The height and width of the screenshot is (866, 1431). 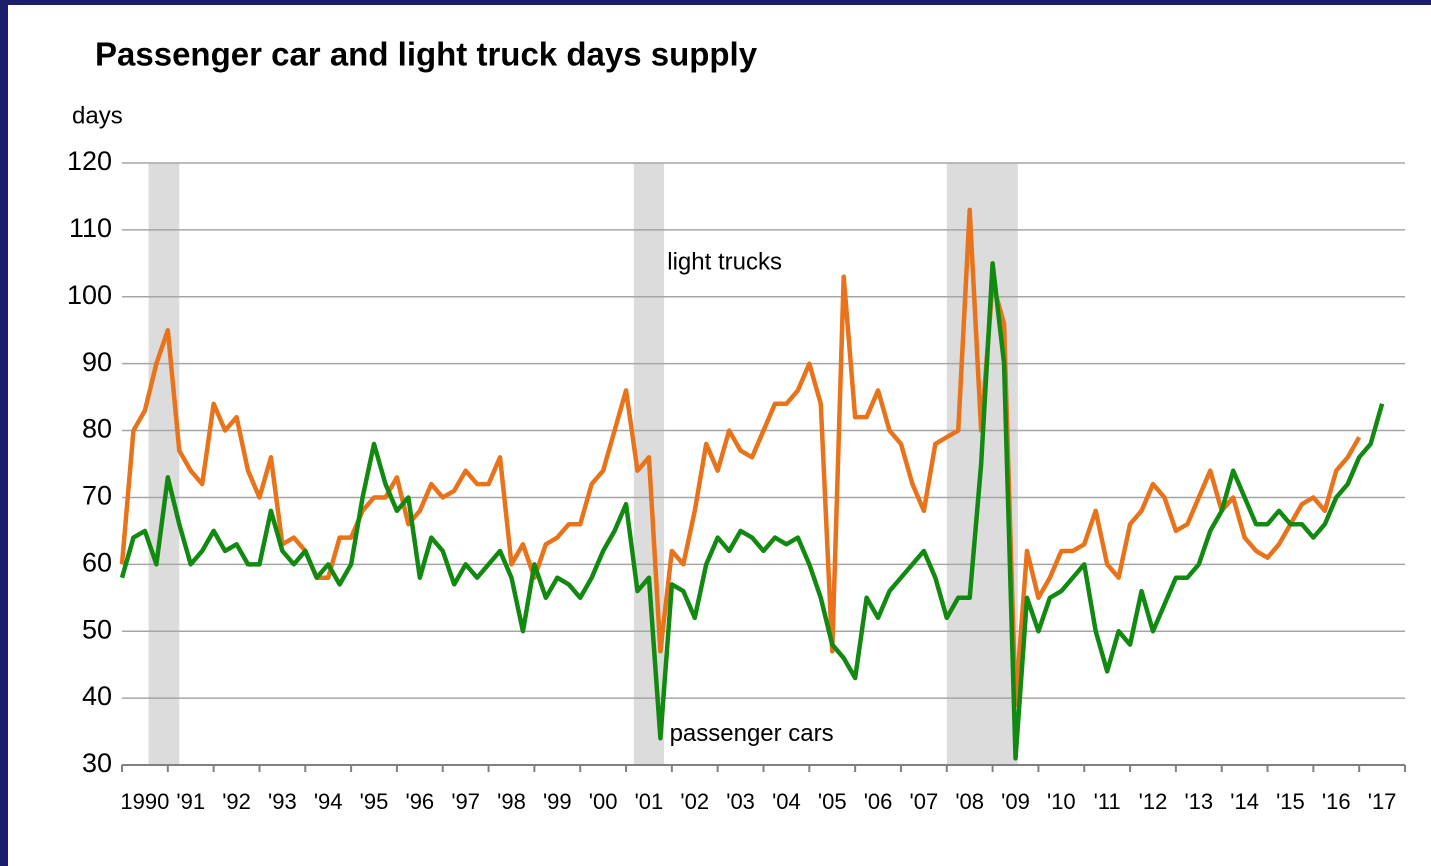 What do you see at coordinates (786, 801) in the screenshot?
I see `x-tick-label: '04` at bounding box center [786, 801].